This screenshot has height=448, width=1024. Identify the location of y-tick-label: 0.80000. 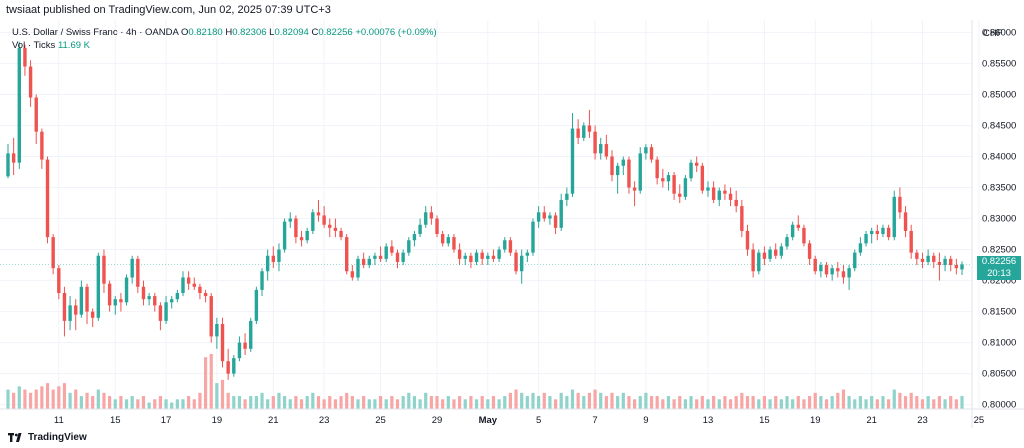
(999, 405).